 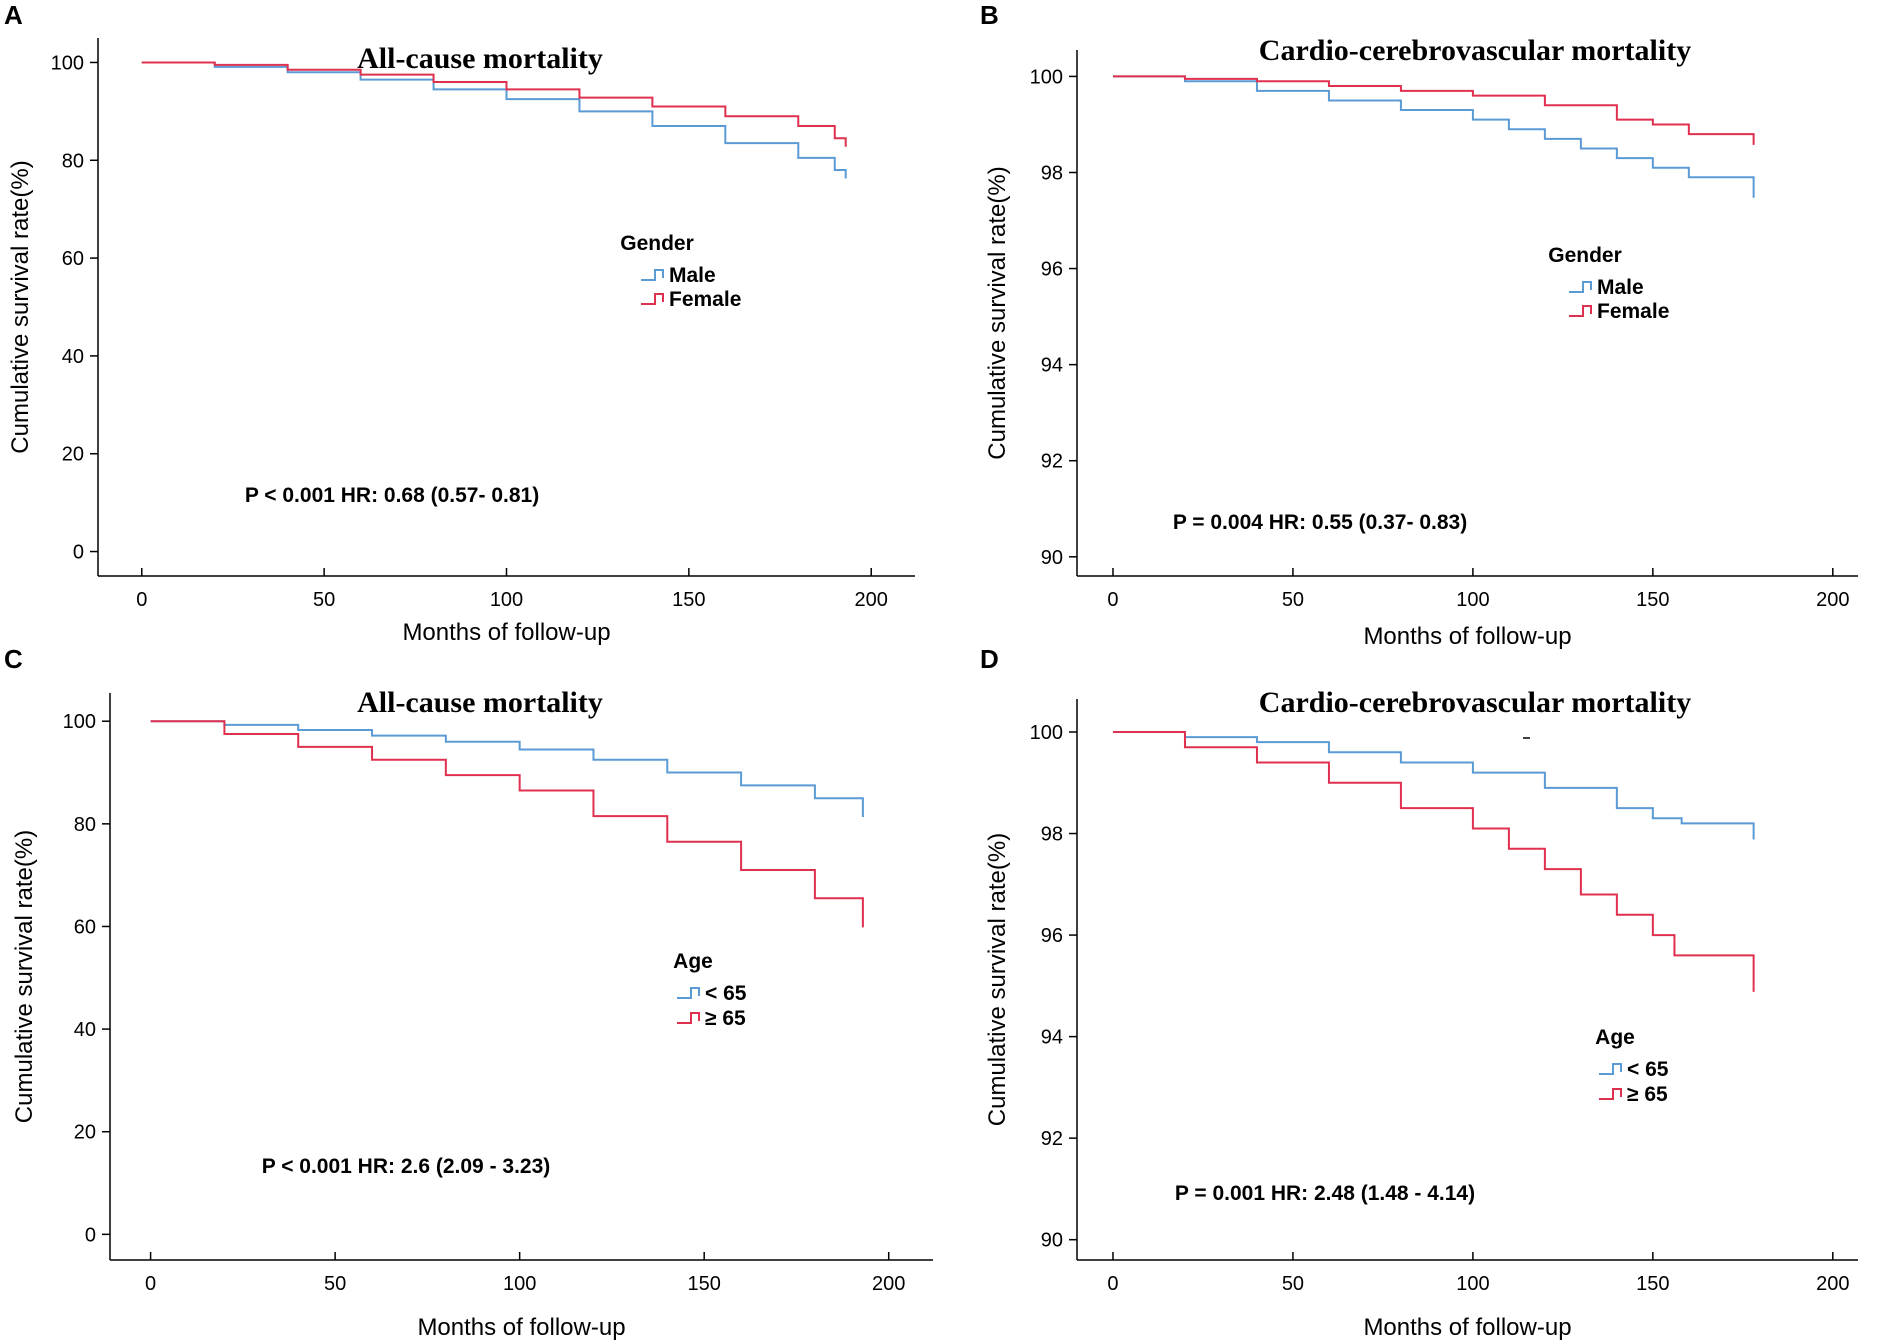 What do you see at coordinates (1325, 1193) in the screenshot?
I see `statistics-annotation: P = 0.001 HR: 2.48 (1.48 - 4.14)` at bounding box center [1325, 1193].